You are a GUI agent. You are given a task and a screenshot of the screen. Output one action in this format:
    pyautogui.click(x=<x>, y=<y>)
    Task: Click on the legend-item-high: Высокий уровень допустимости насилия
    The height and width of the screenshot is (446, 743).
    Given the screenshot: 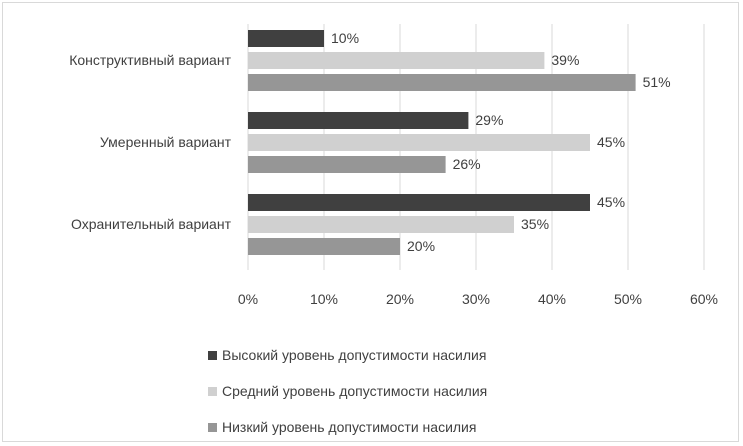 What is the action you would take?
    pyautogui.click(x=347, y=355)
    